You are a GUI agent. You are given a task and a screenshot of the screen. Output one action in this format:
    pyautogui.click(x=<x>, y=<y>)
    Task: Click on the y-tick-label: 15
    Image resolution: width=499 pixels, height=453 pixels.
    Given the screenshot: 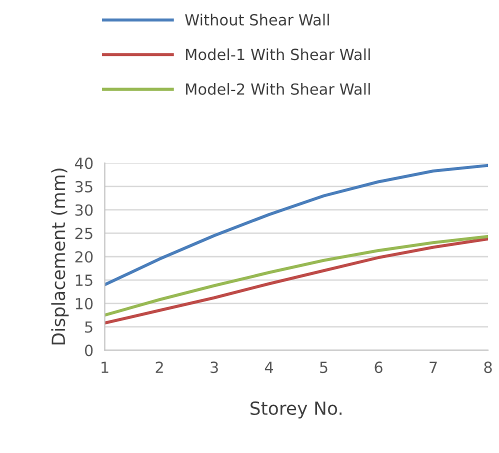 What is the action you would take?
    pyautogui.click(x=84, y=280)
    